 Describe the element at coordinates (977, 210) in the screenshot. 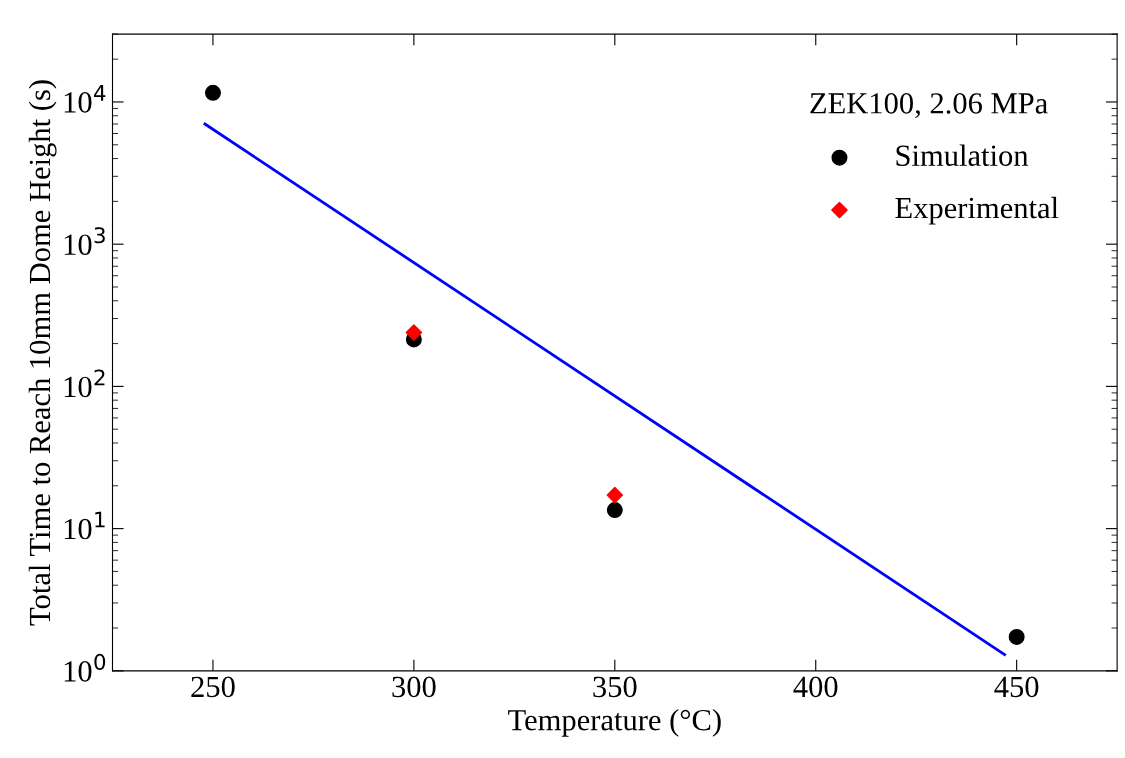

I see `legend-label: Experimental` at that location.